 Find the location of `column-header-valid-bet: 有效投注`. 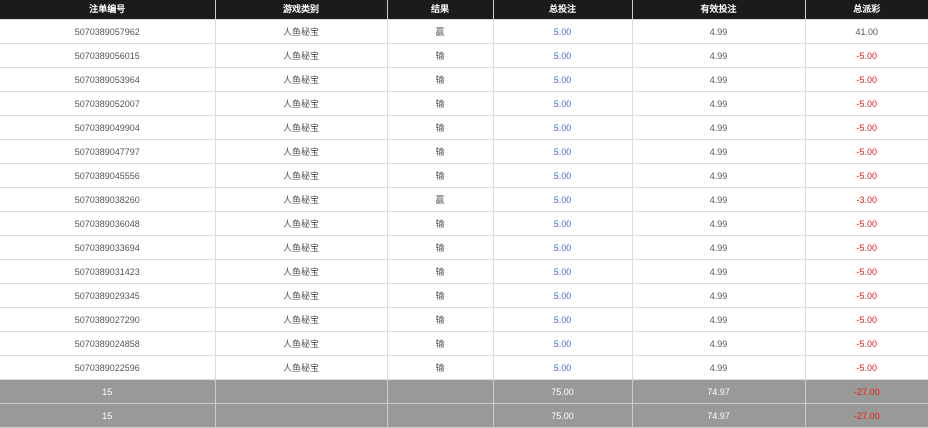

column-header-valid-bet: 有效投注 is located at coordinates (718, 10).